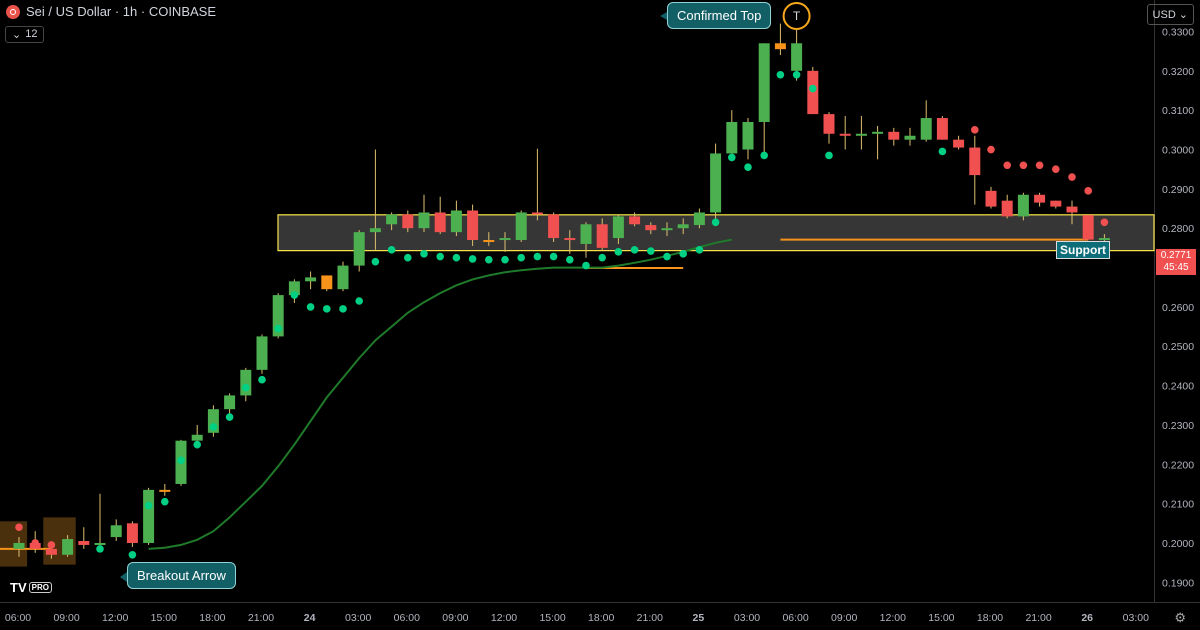 Image resolution: width=1200 pixels, height=630 pixels. Describe the element at coordinates (121, 11) in the screenshot. I see `symbol-title: Sei / US Dollar · 1h · COINBASE` at that location.